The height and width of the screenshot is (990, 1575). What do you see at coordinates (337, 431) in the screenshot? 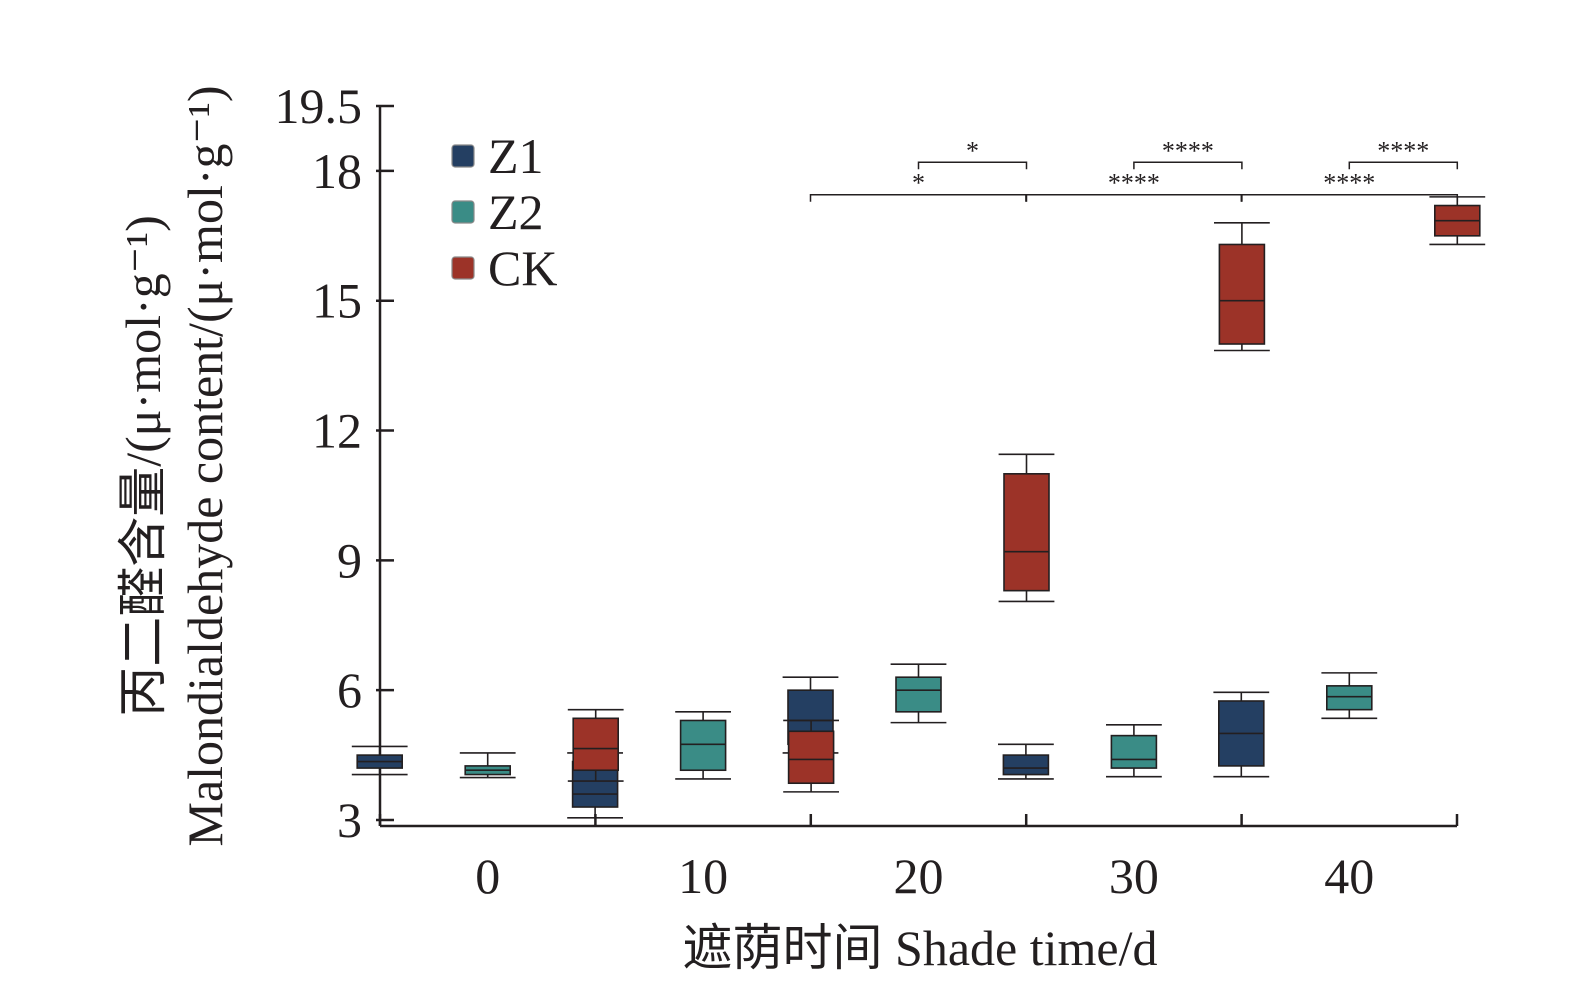
I see `y-tick-label: 12` at bounding box center [337, 431].